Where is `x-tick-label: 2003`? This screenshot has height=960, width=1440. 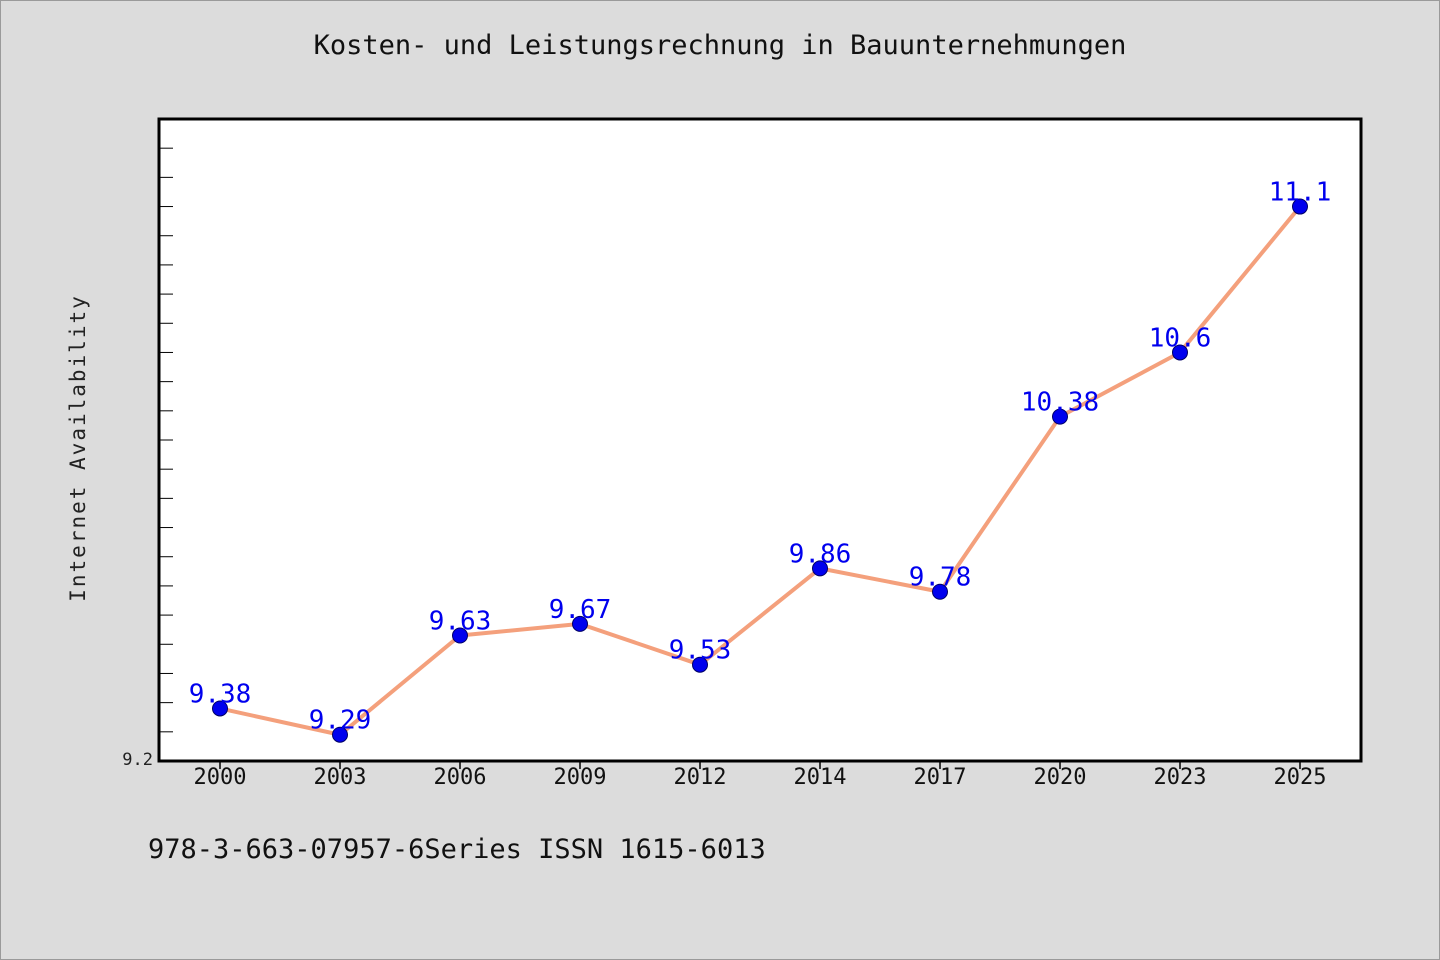
x-tick-label: 2003 is located at coordinates (340, 777).